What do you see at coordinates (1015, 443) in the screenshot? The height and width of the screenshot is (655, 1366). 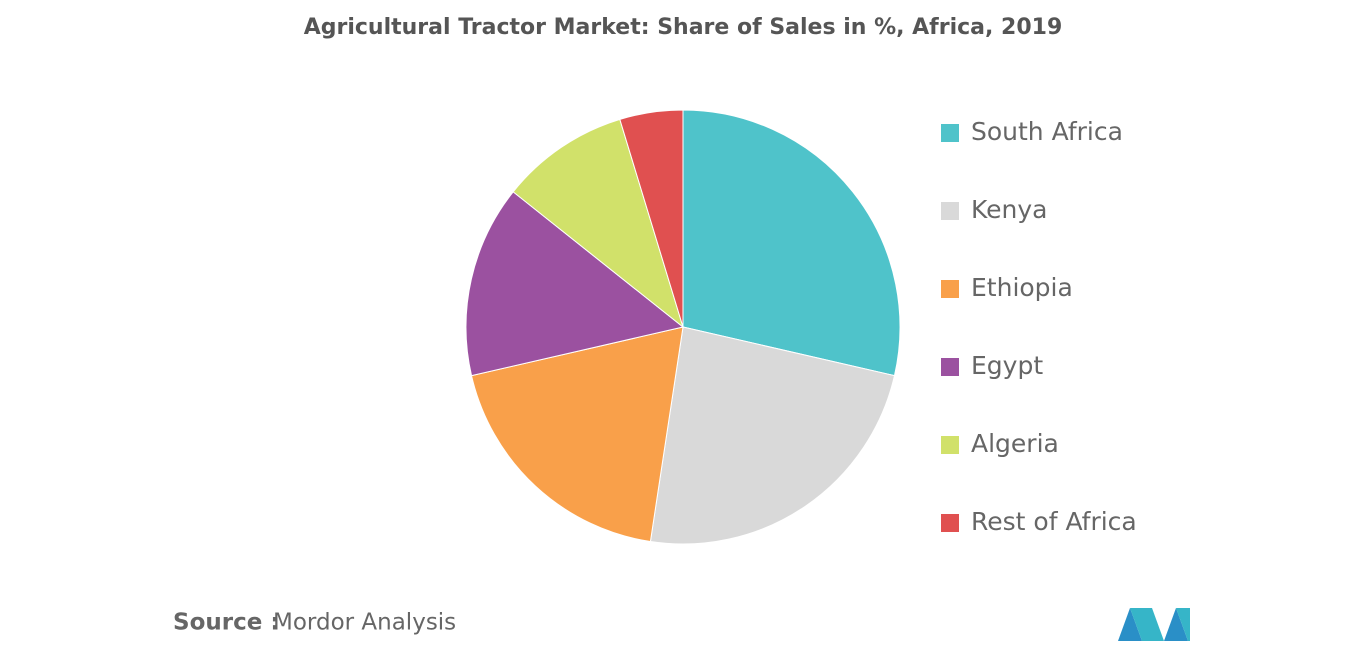 I see `legend-label: Algeria` at bounding box center [1015, 443].